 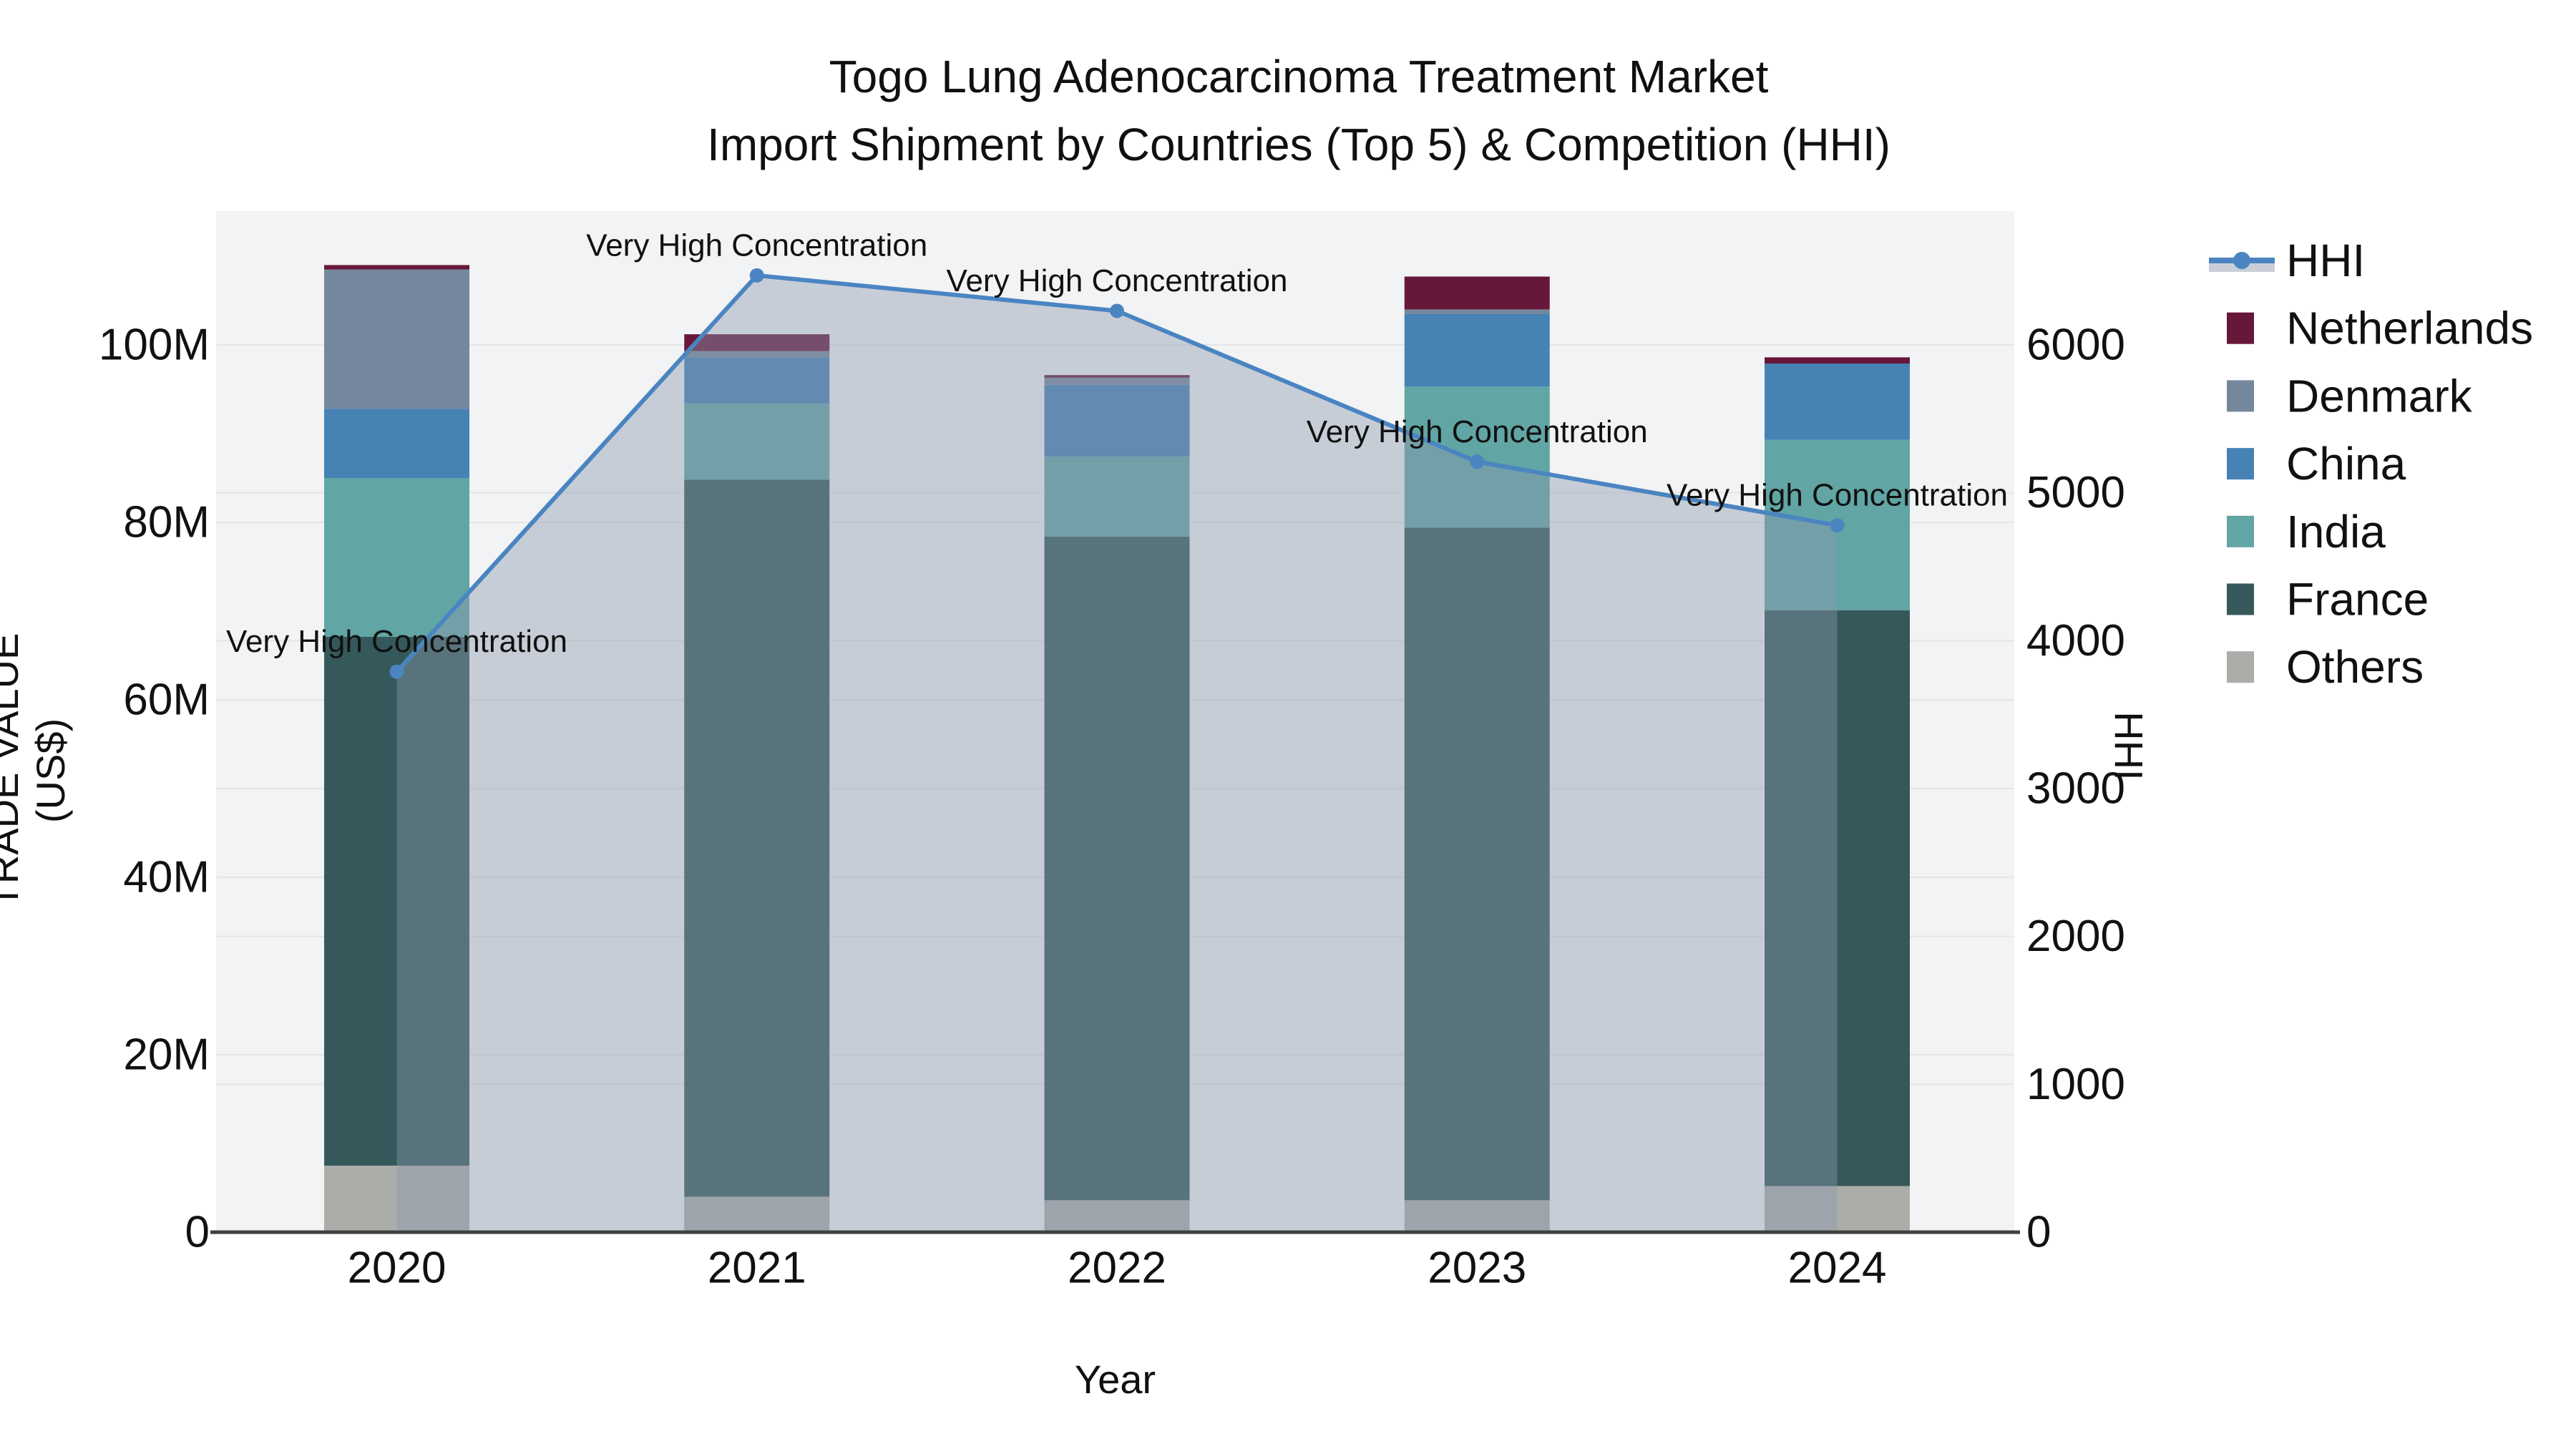 I want to click on x-tick-2023: 2023, so click(x=1477, y=1268).